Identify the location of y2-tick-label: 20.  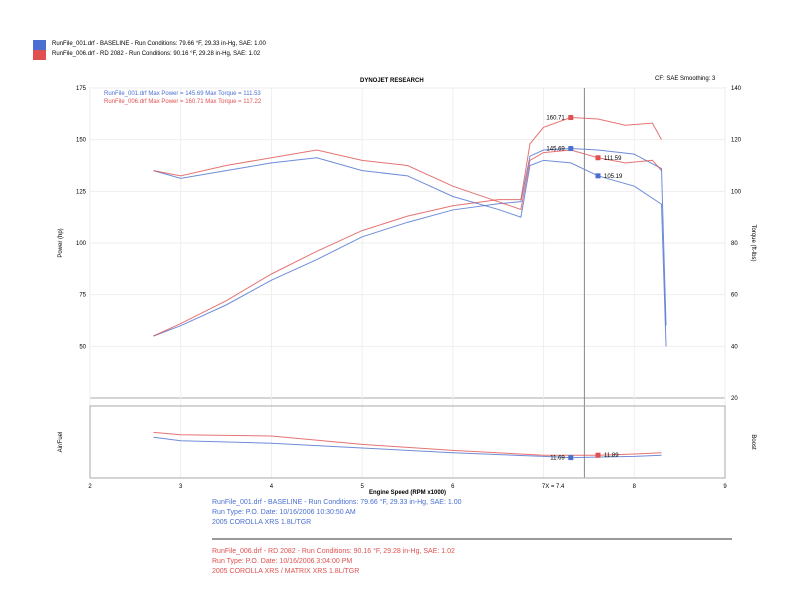
(734, 399).